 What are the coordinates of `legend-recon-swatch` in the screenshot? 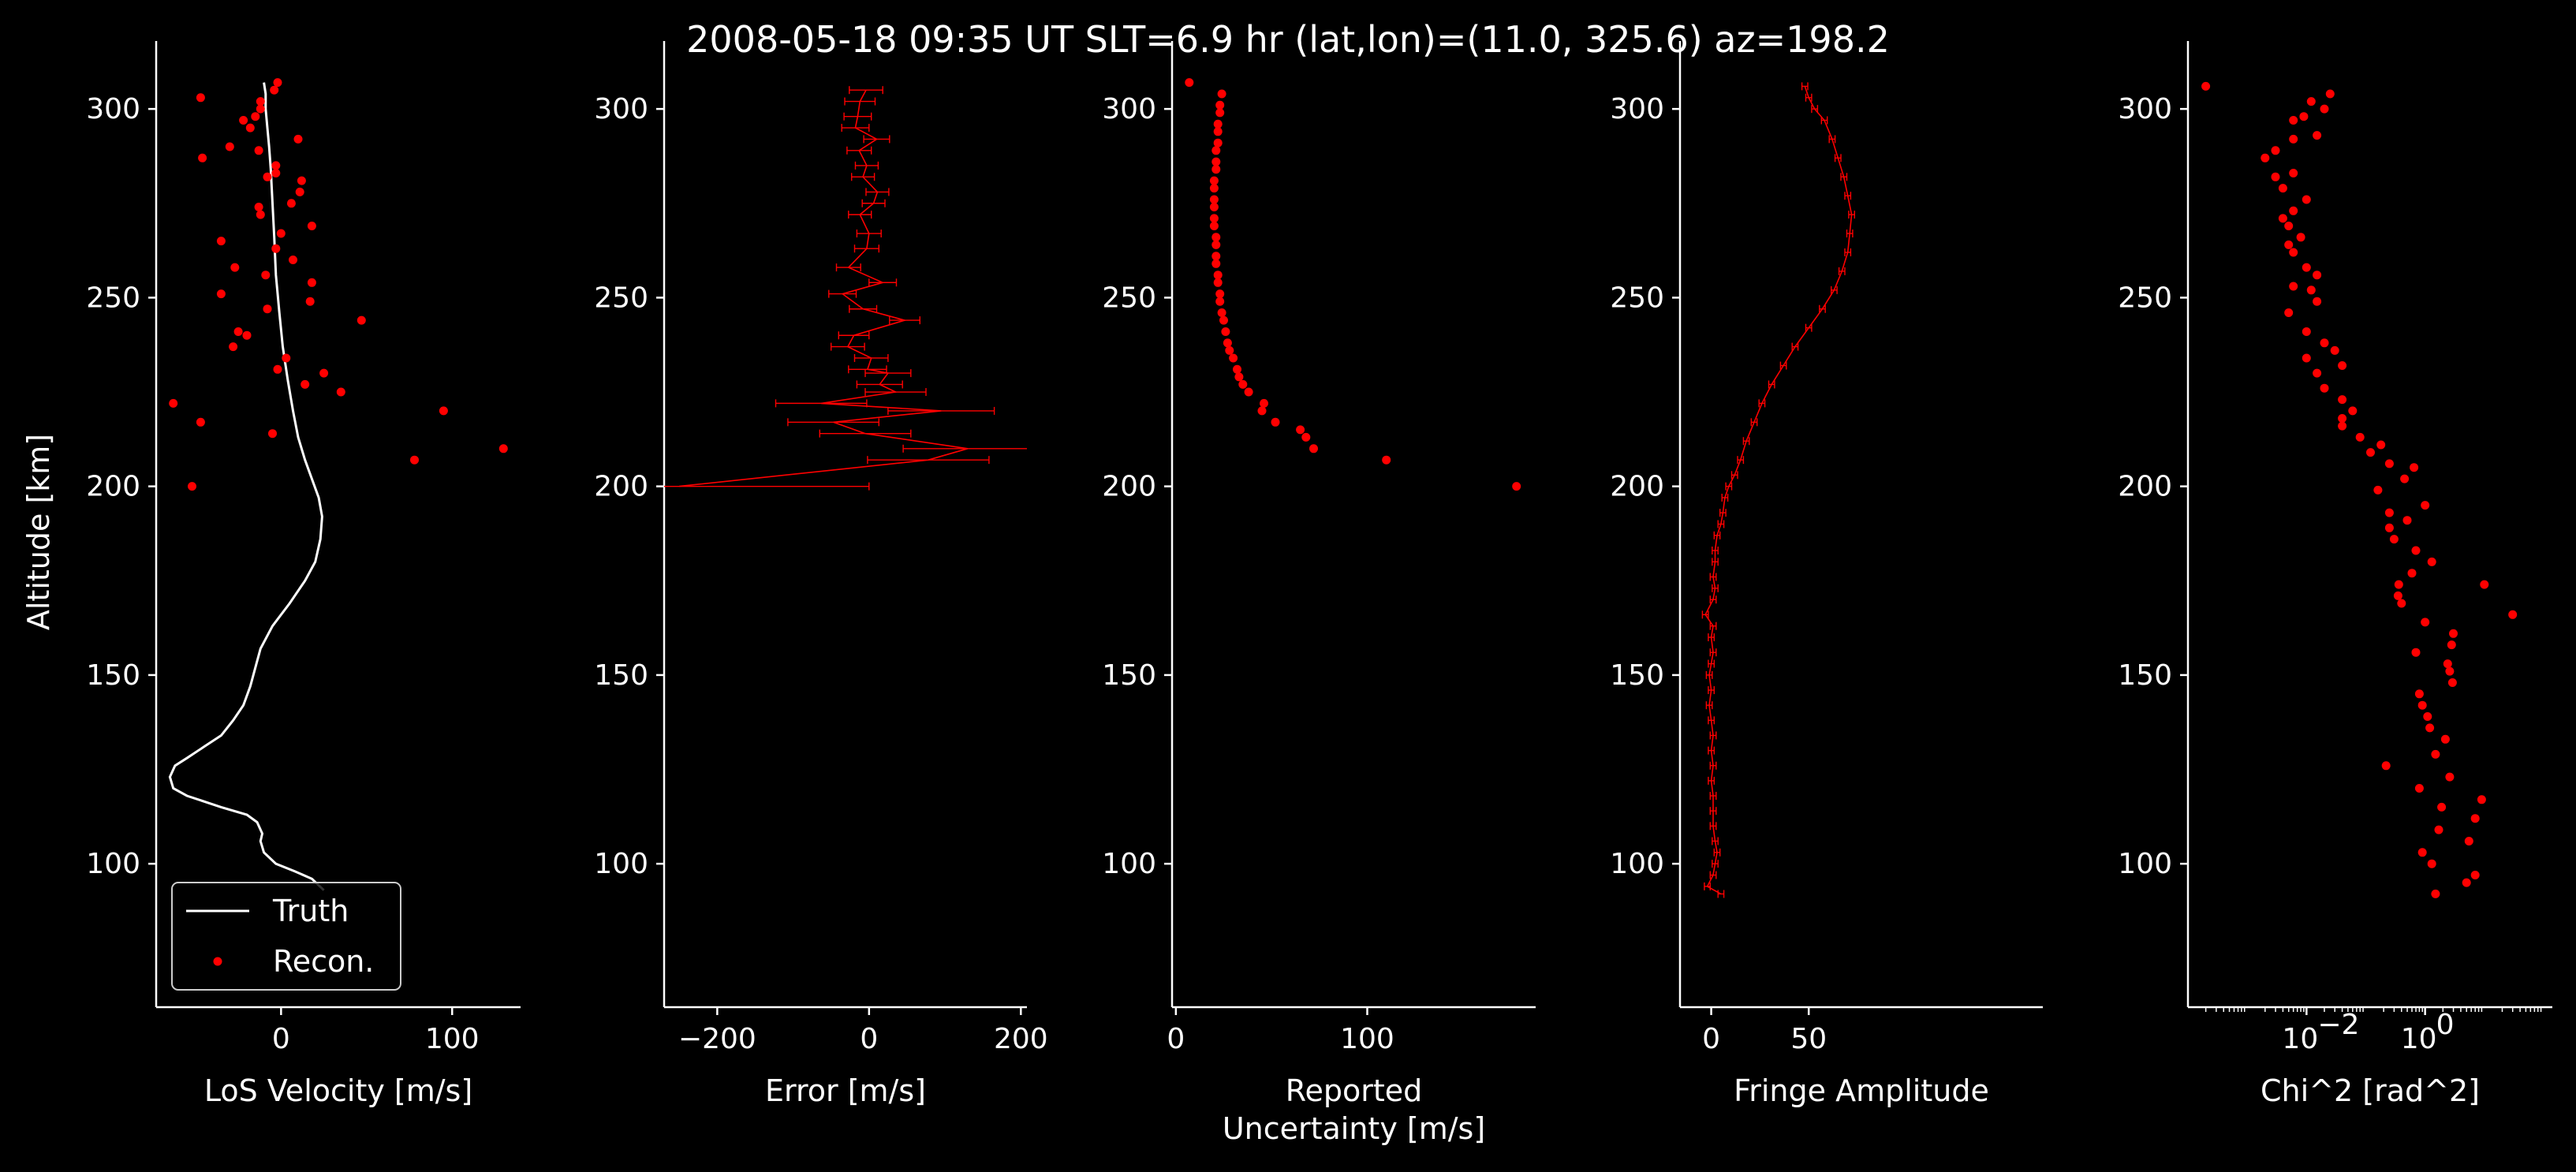 It's located at (217, 961).